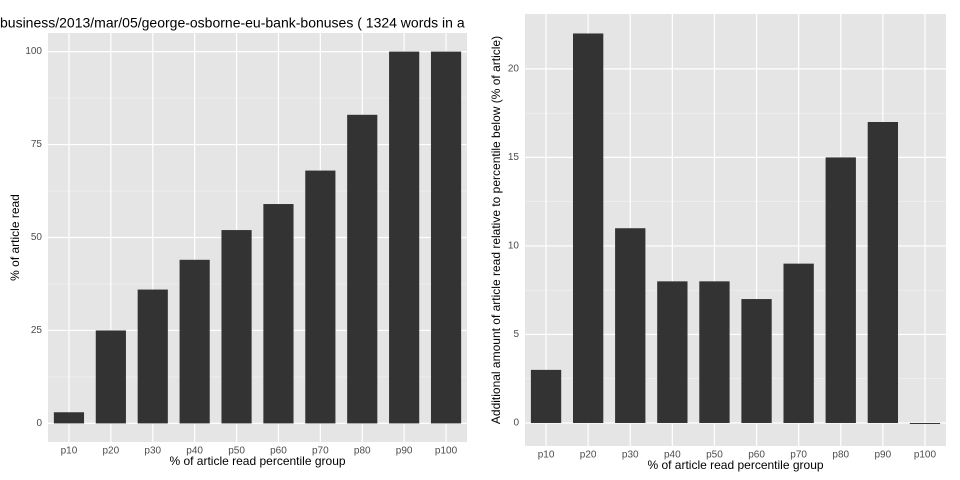 The width and height of the screenshot is (960, 480). What do you see at coordinates (37, 330) in the screenshot?
I see `y-tick-label: 25` at bounding box center [37, 330].